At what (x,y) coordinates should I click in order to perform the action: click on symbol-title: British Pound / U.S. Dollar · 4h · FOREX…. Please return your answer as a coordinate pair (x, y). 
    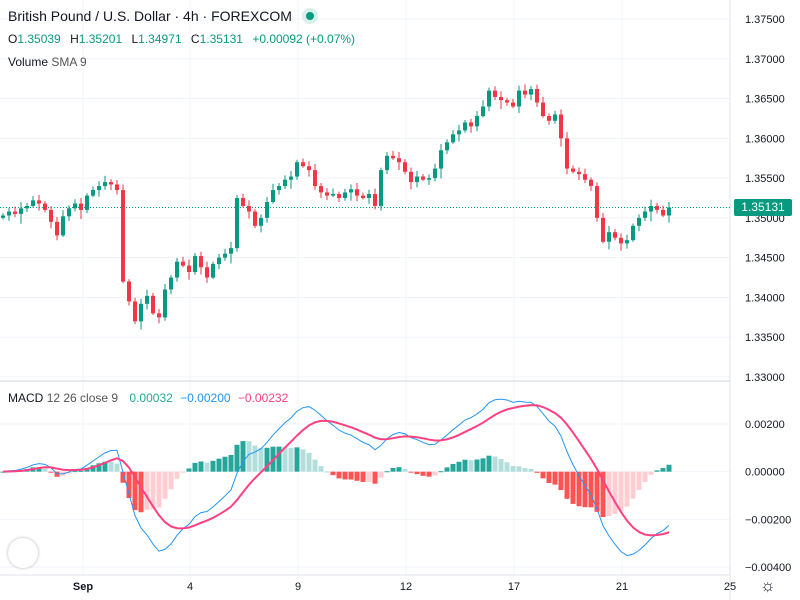
    Looking at the image, I should click on (163, 16).